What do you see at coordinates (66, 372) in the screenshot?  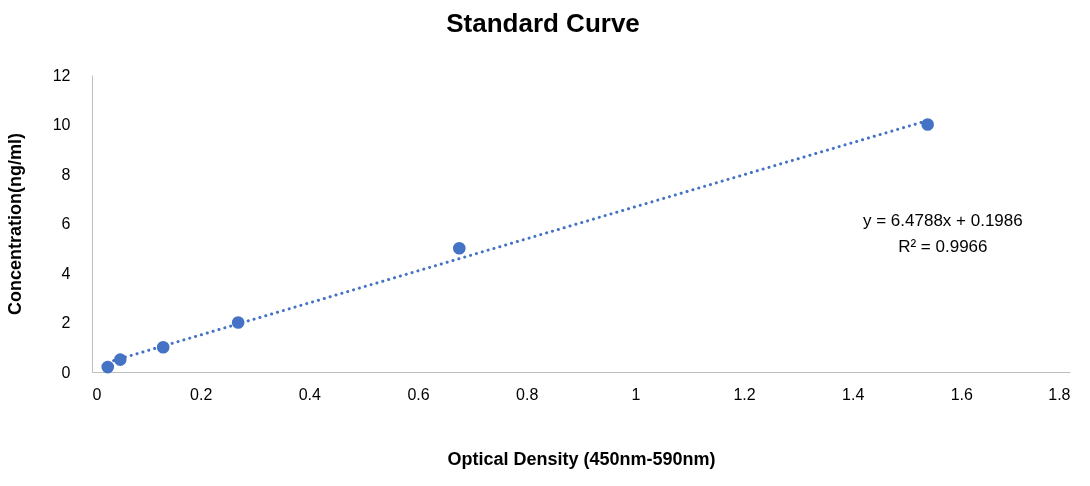 I see `y-tick-label: 0` at bounding box center [66, 372].